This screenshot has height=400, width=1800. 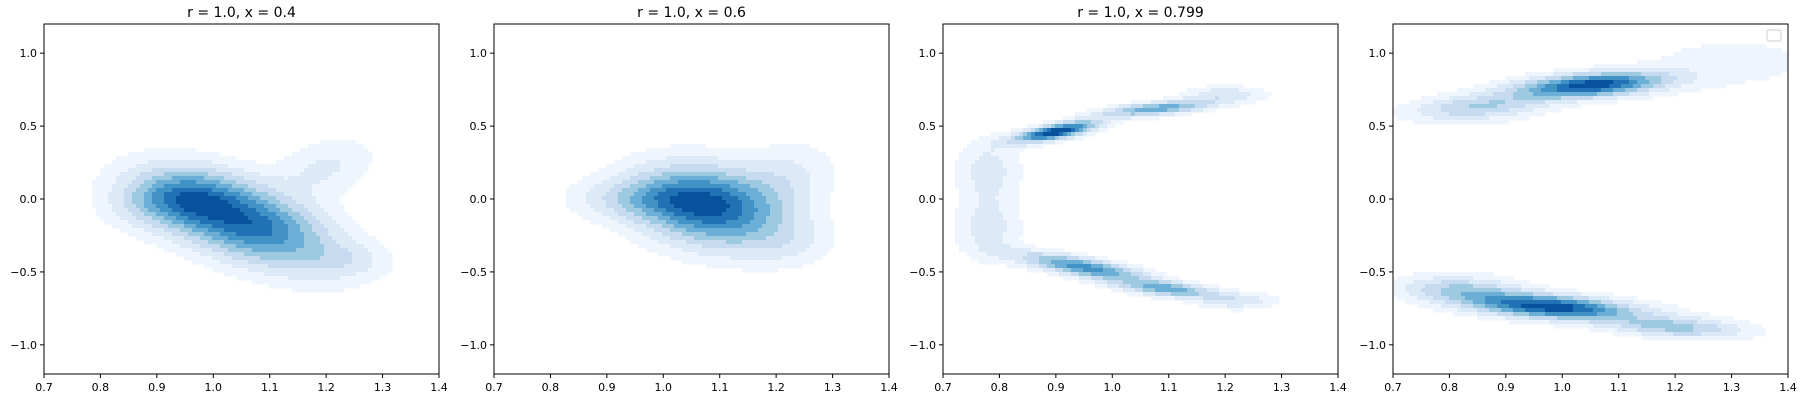 I want to click on y-tick-label: 0.5, so click(x=29, y=126).